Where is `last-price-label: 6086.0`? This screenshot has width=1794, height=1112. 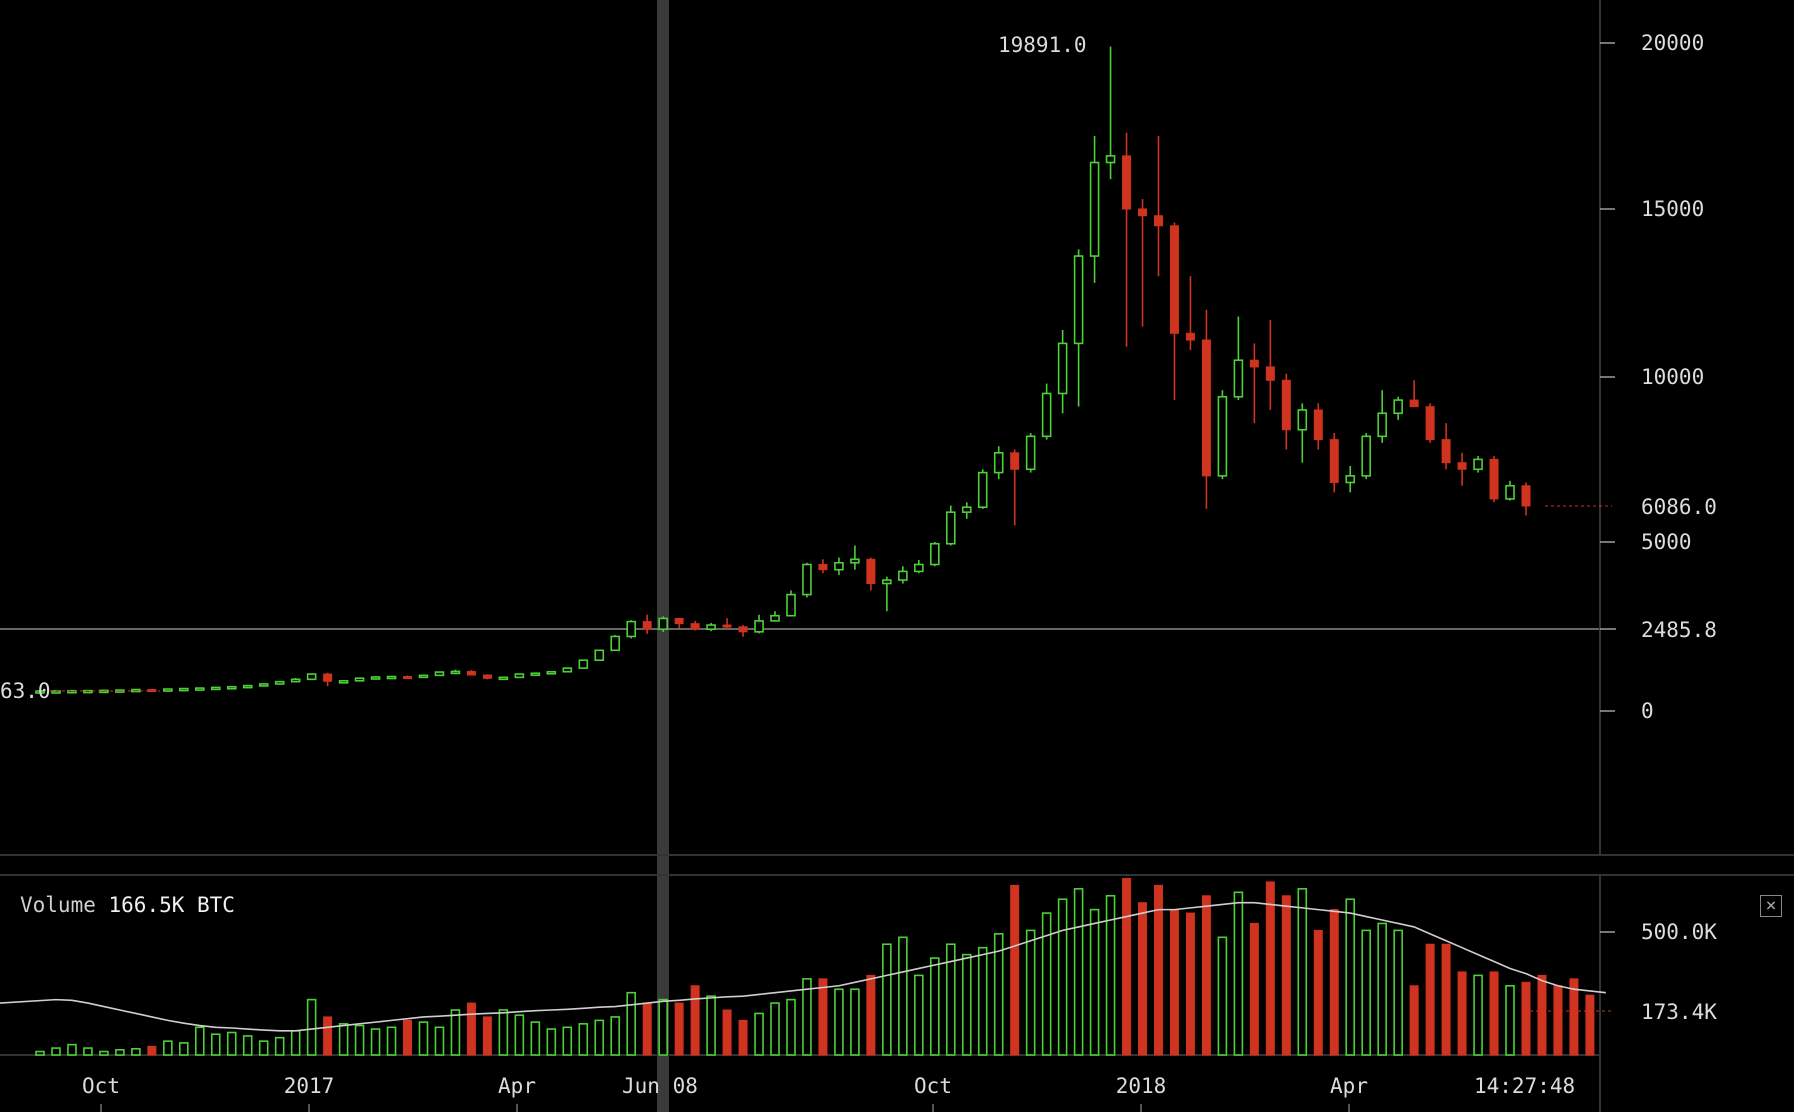 last-price-label: 6086.0 is located at coordinates (1679, 507).